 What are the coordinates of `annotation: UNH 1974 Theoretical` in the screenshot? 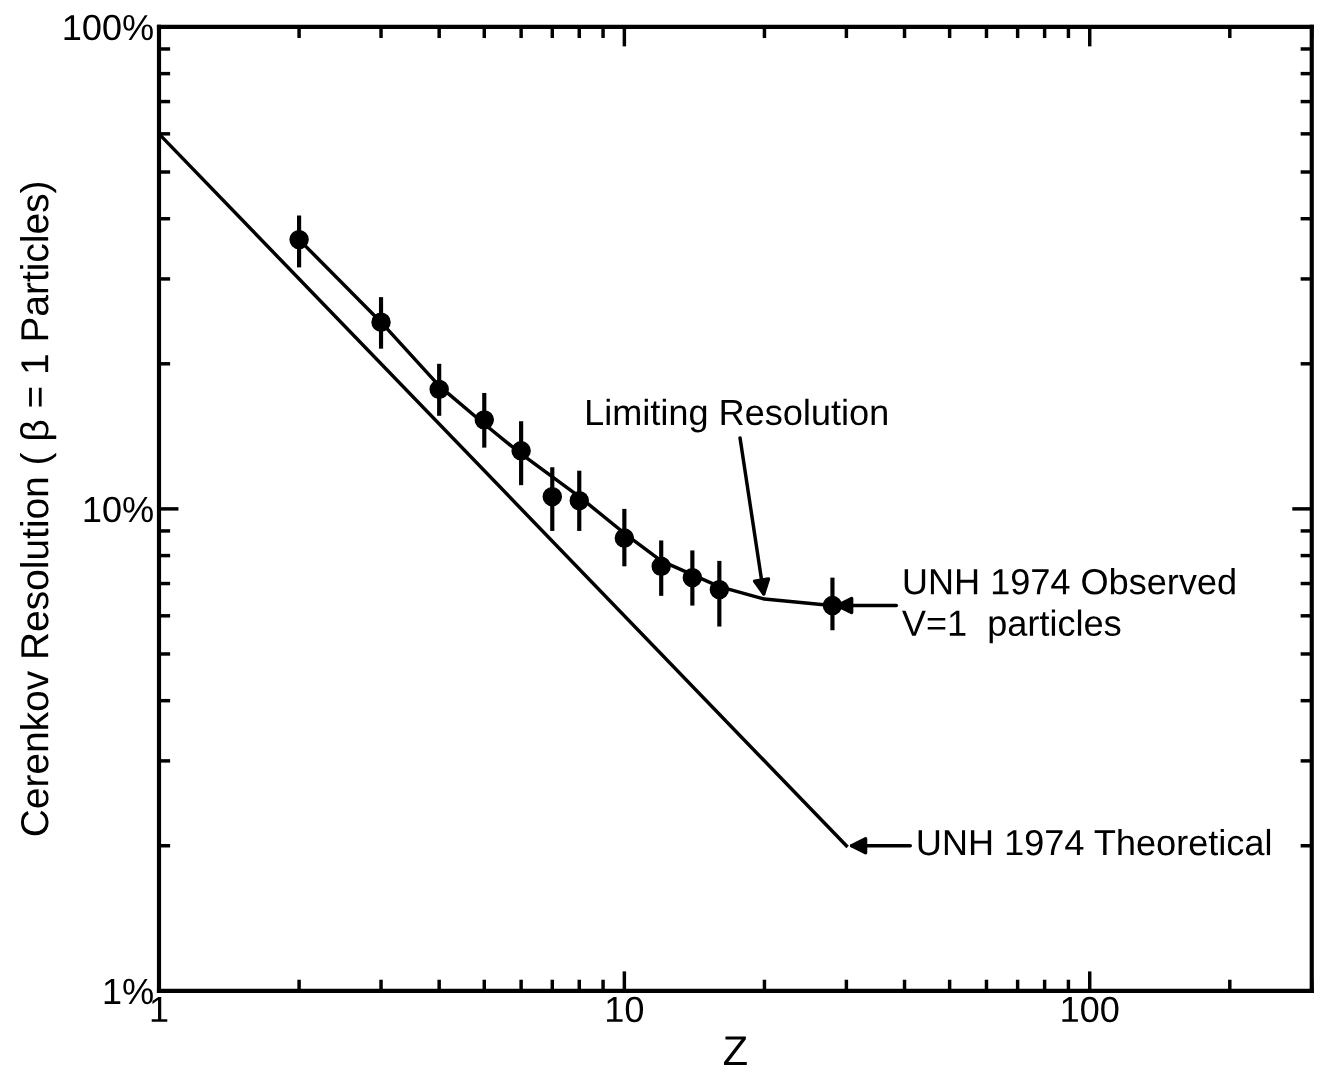 It's located at (1094, 842).